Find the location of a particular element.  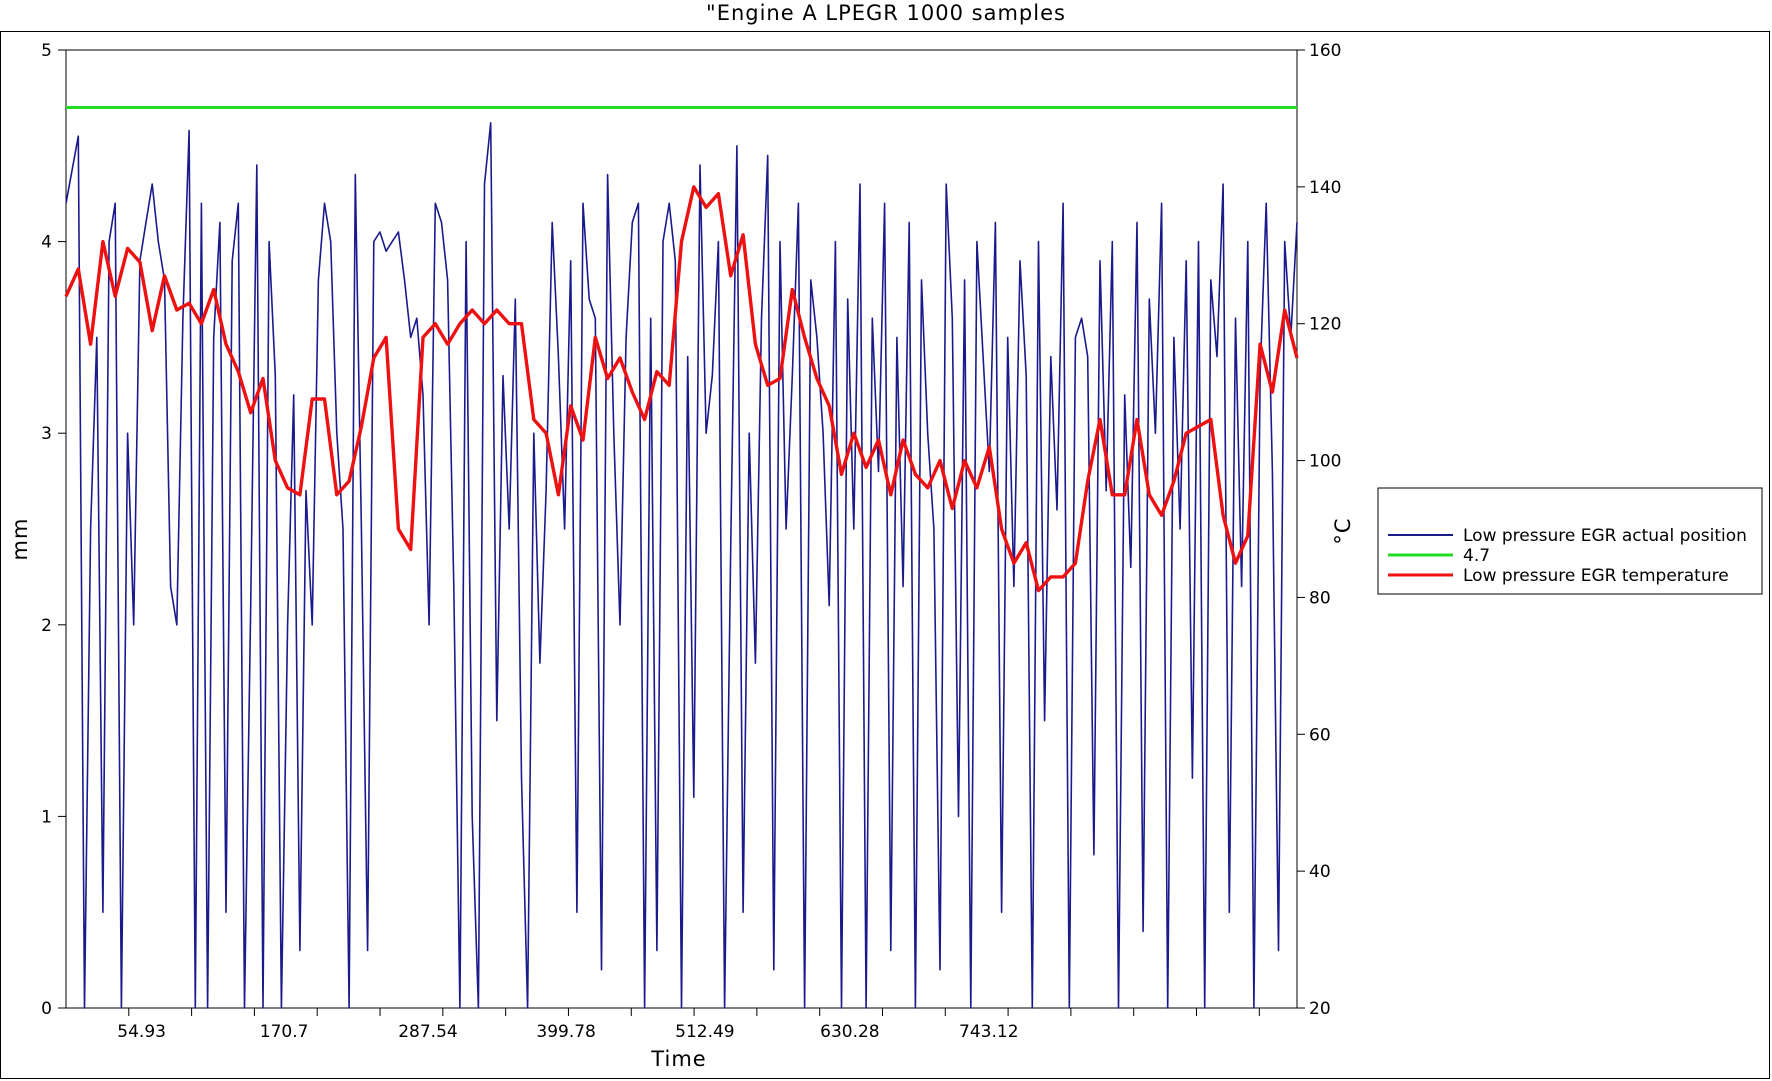

right-tick-label: 140 is located at coordinates (1325, 188).